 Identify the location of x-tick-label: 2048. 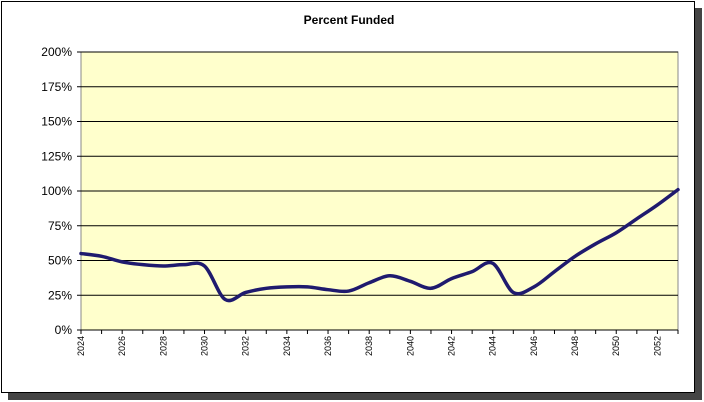
(575, 346).